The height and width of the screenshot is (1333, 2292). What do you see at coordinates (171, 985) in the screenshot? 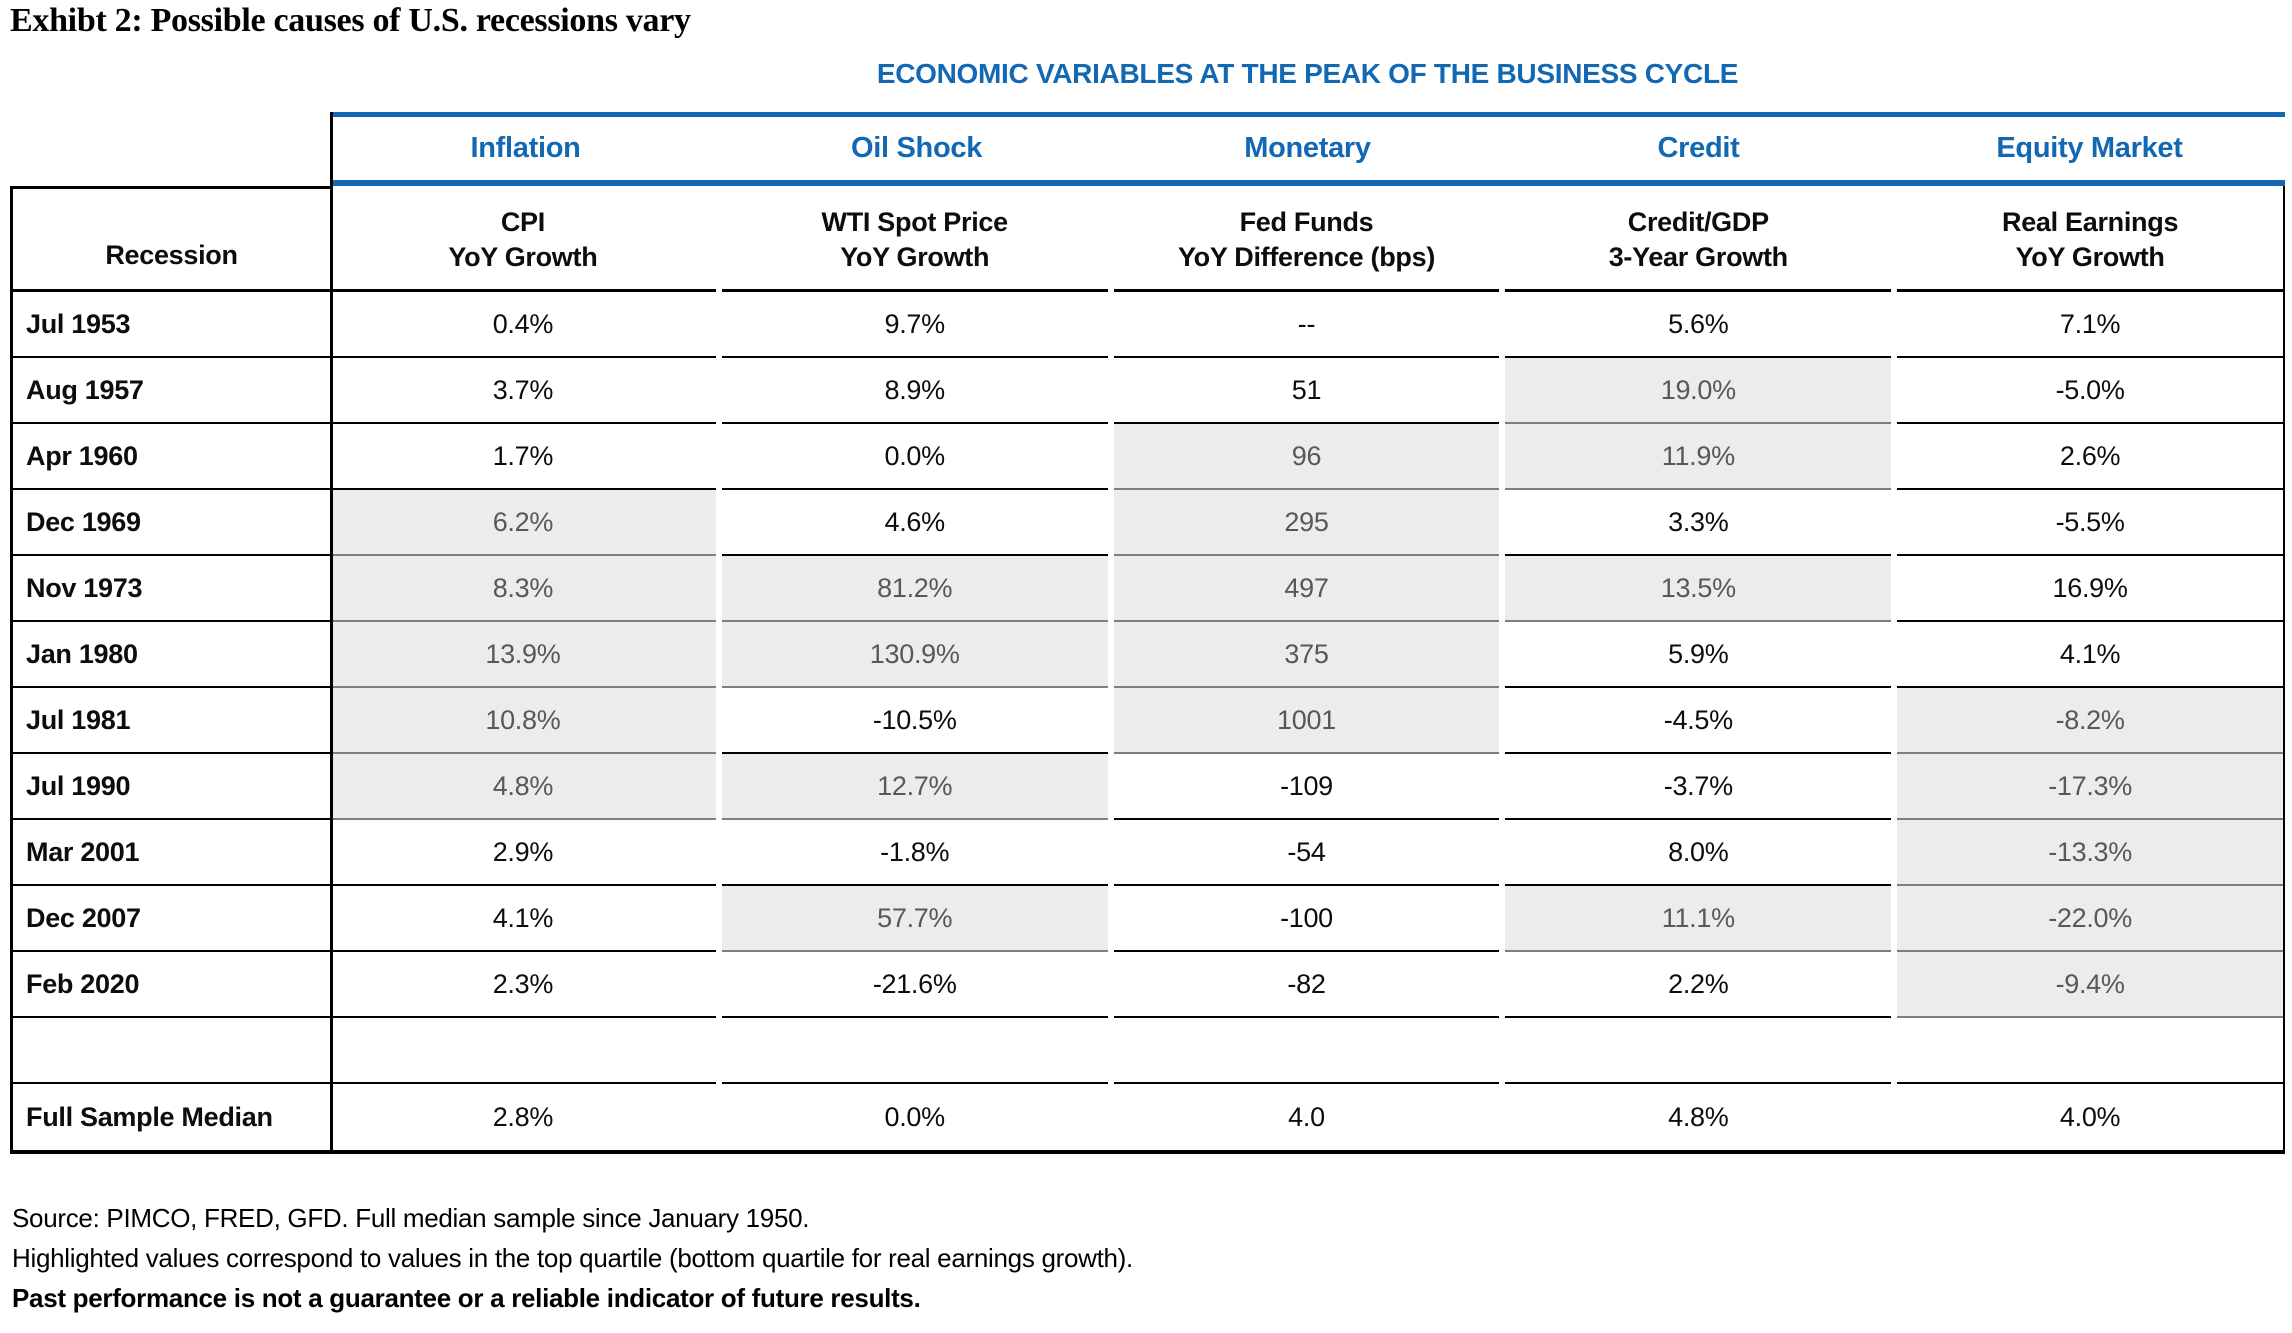
I see `row-label: Feb 2020` at bounding box center [171, 985].